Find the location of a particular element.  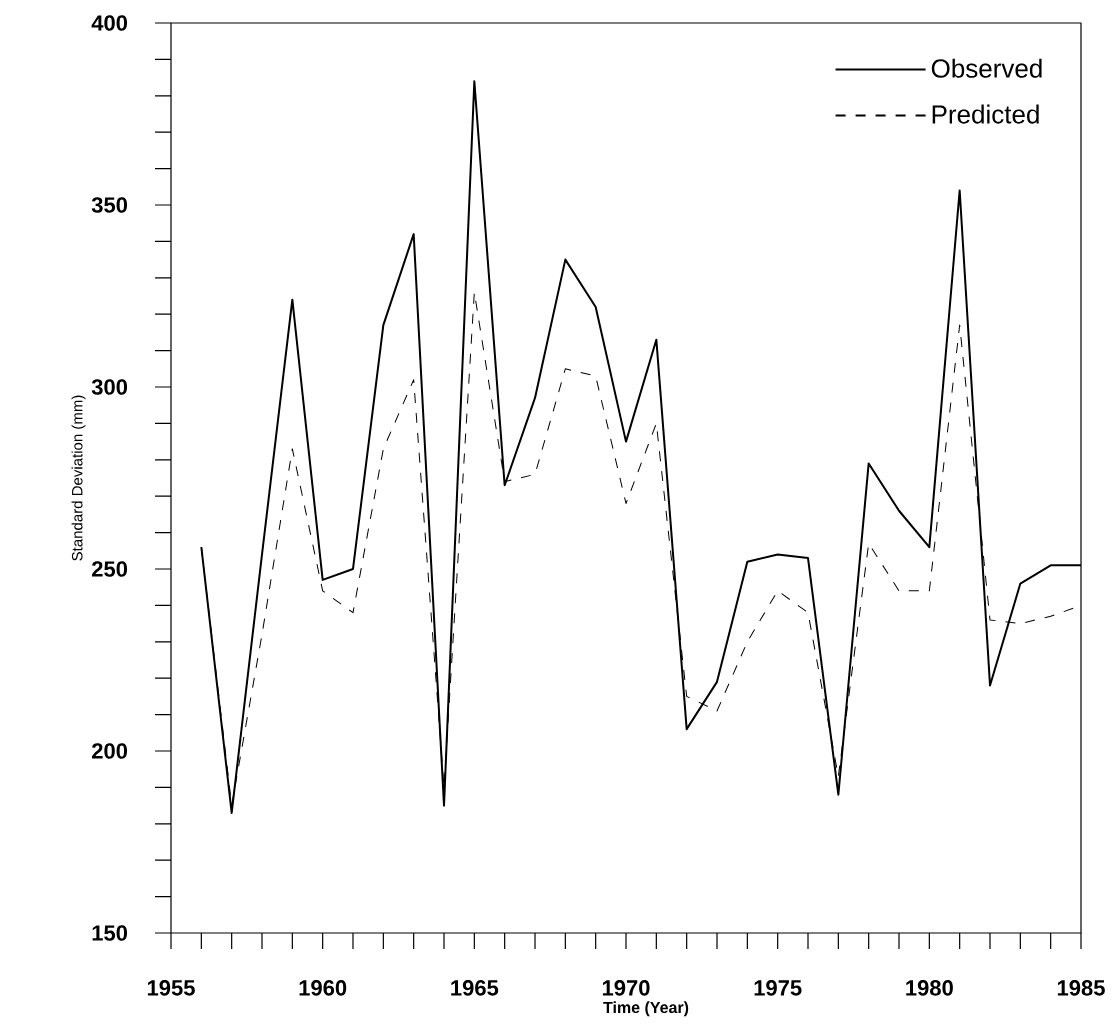

legend-label: Predicted is located at coordinates (985, 114).